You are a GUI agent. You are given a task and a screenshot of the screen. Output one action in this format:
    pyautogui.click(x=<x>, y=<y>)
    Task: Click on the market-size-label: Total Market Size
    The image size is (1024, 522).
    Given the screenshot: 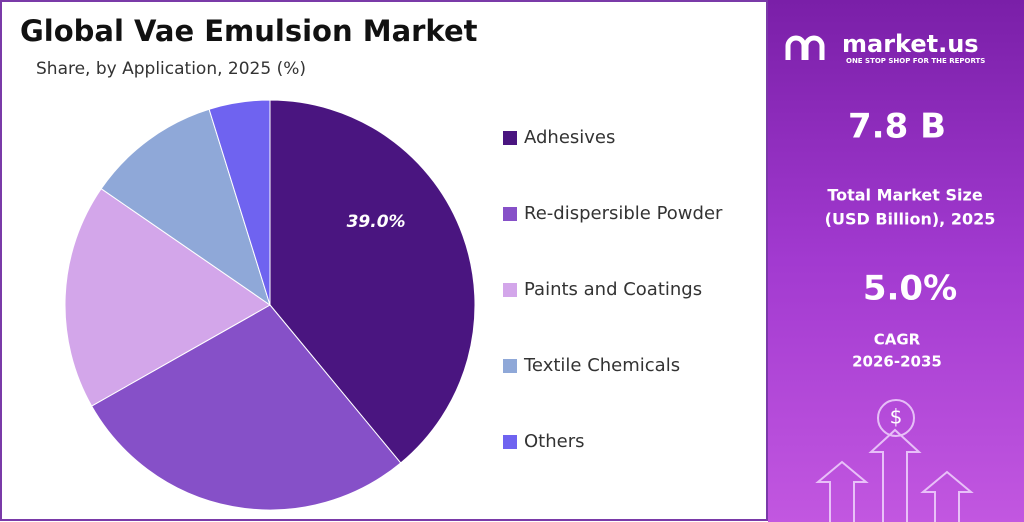 What is the action you would take?
    pyautogui.click(x=904, y=195)
    